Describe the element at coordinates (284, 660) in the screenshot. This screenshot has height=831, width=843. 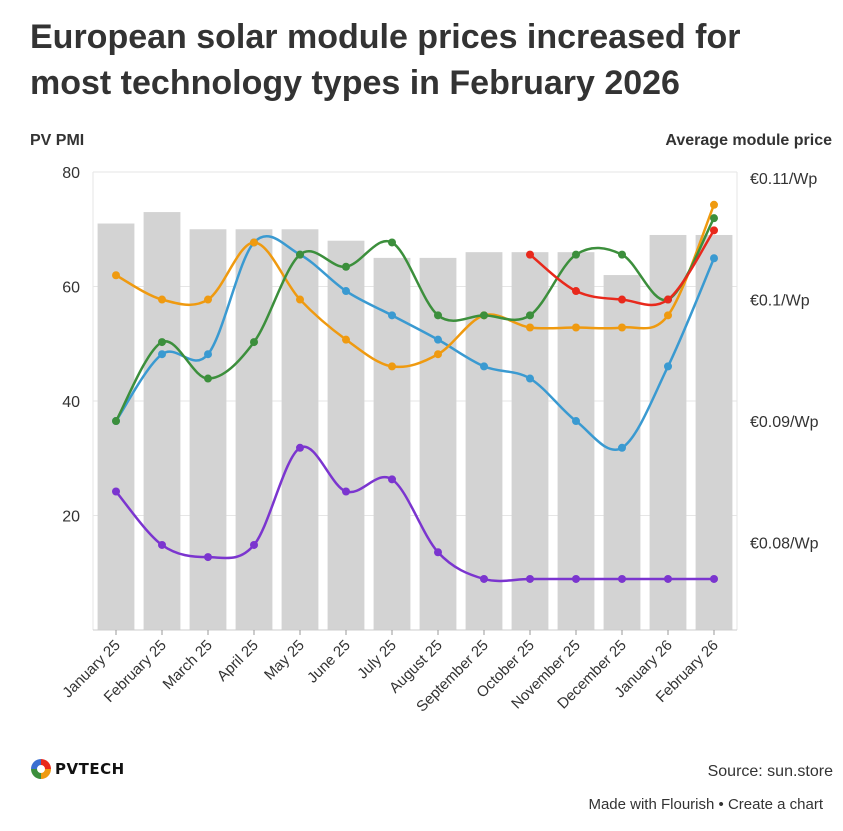
I see `x-tick-label: May 25` at that location.